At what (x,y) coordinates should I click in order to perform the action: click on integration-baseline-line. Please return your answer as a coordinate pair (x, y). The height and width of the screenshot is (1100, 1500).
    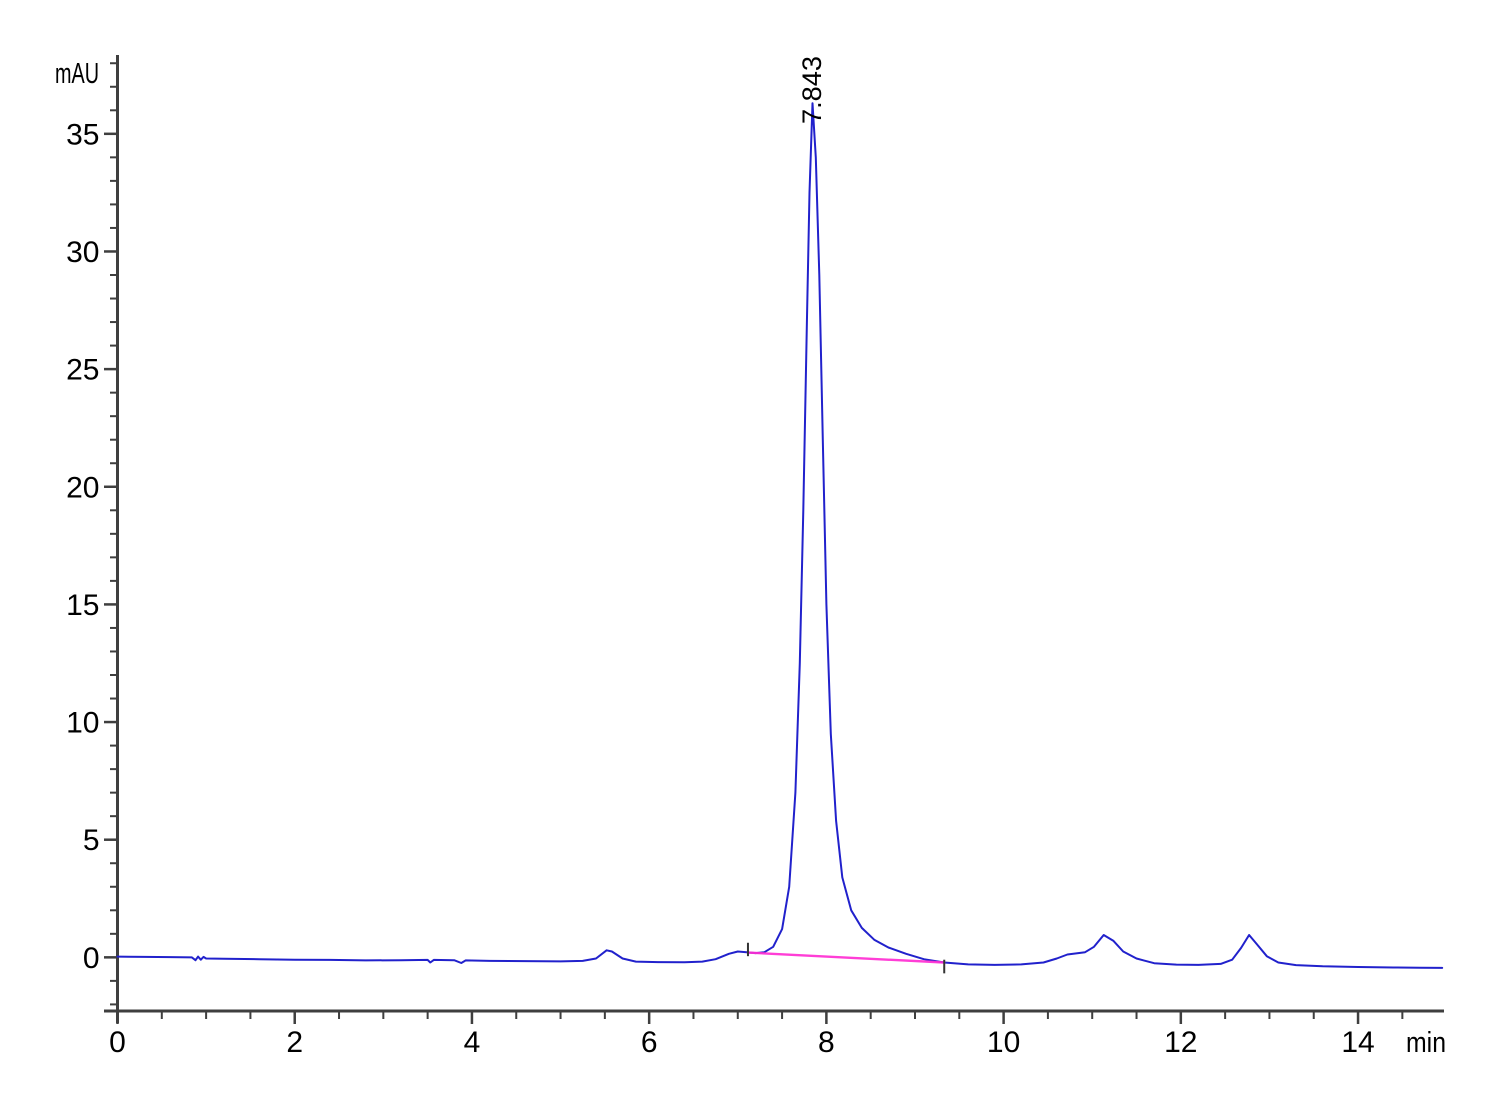
    Looking at the image, I should click on (846, 957).